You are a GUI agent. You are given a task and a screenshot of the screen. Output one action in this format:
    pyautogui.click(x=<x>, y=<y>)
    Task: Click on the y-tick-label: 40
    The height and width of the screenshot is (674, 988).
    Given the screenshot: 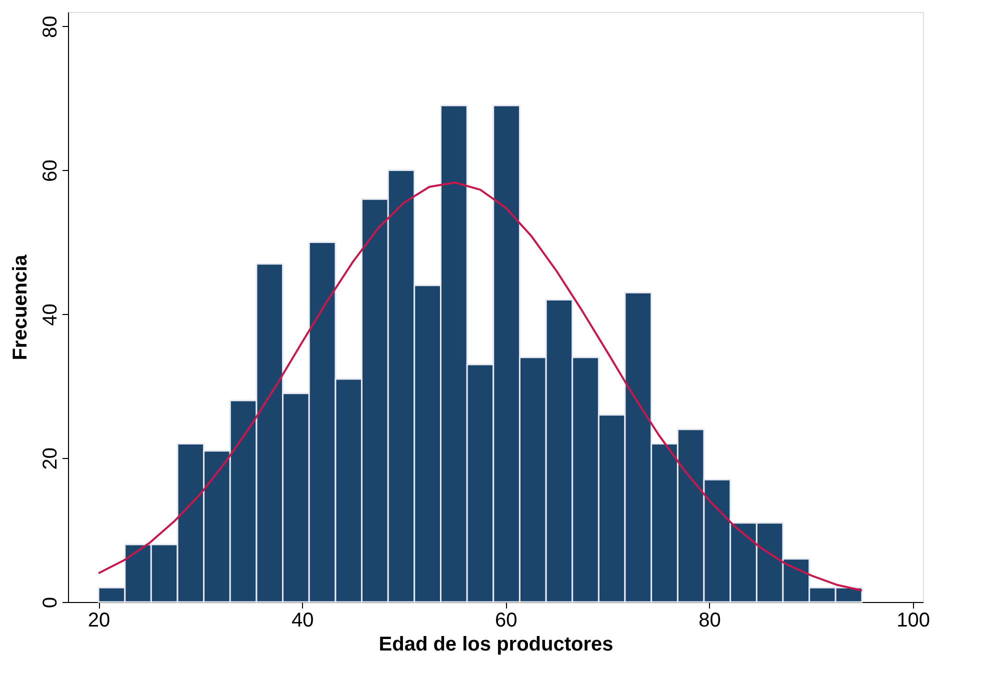 What is the action you would take?
    pyautogui.click(x=51, y=315)
    